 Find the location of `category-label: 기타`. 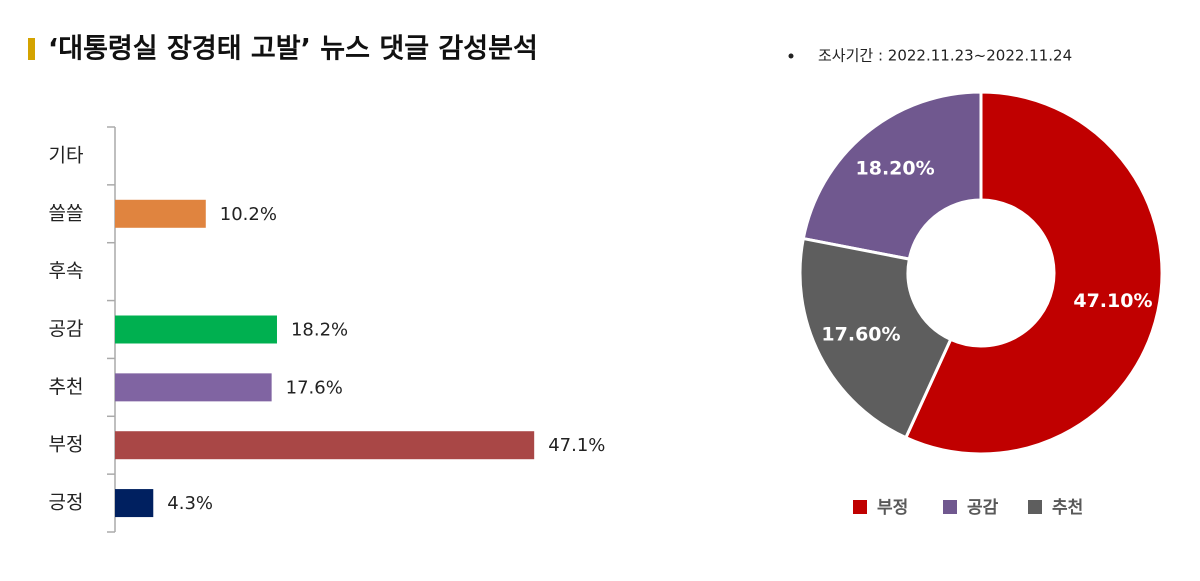

category-label: 기타 is located at coordinates (66, 155).